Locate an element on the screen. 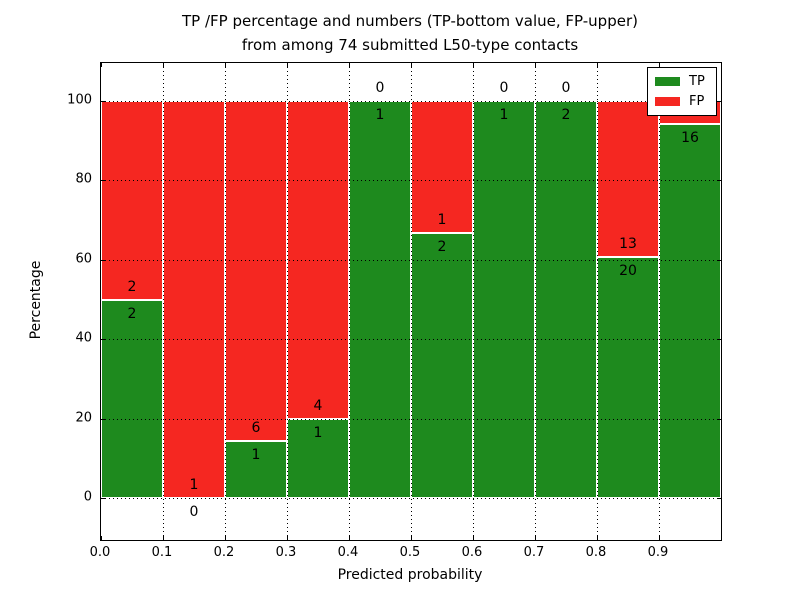 The height and width of the screenshot is (600, 800). x-tick-label: 0.0 is located at coordinates (100, 552).